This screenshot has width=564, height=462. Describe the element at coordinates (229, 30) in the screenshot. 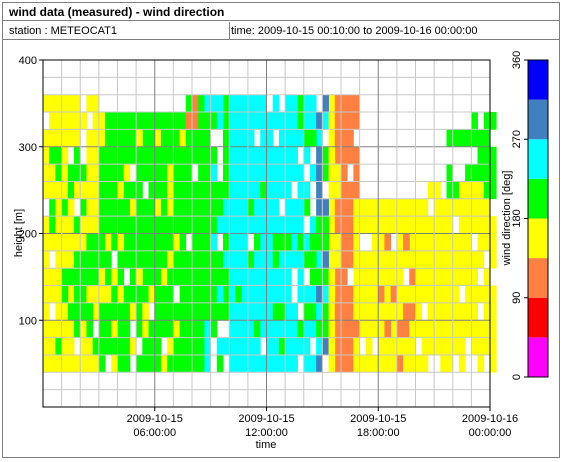

I see `info-divider` at that location.